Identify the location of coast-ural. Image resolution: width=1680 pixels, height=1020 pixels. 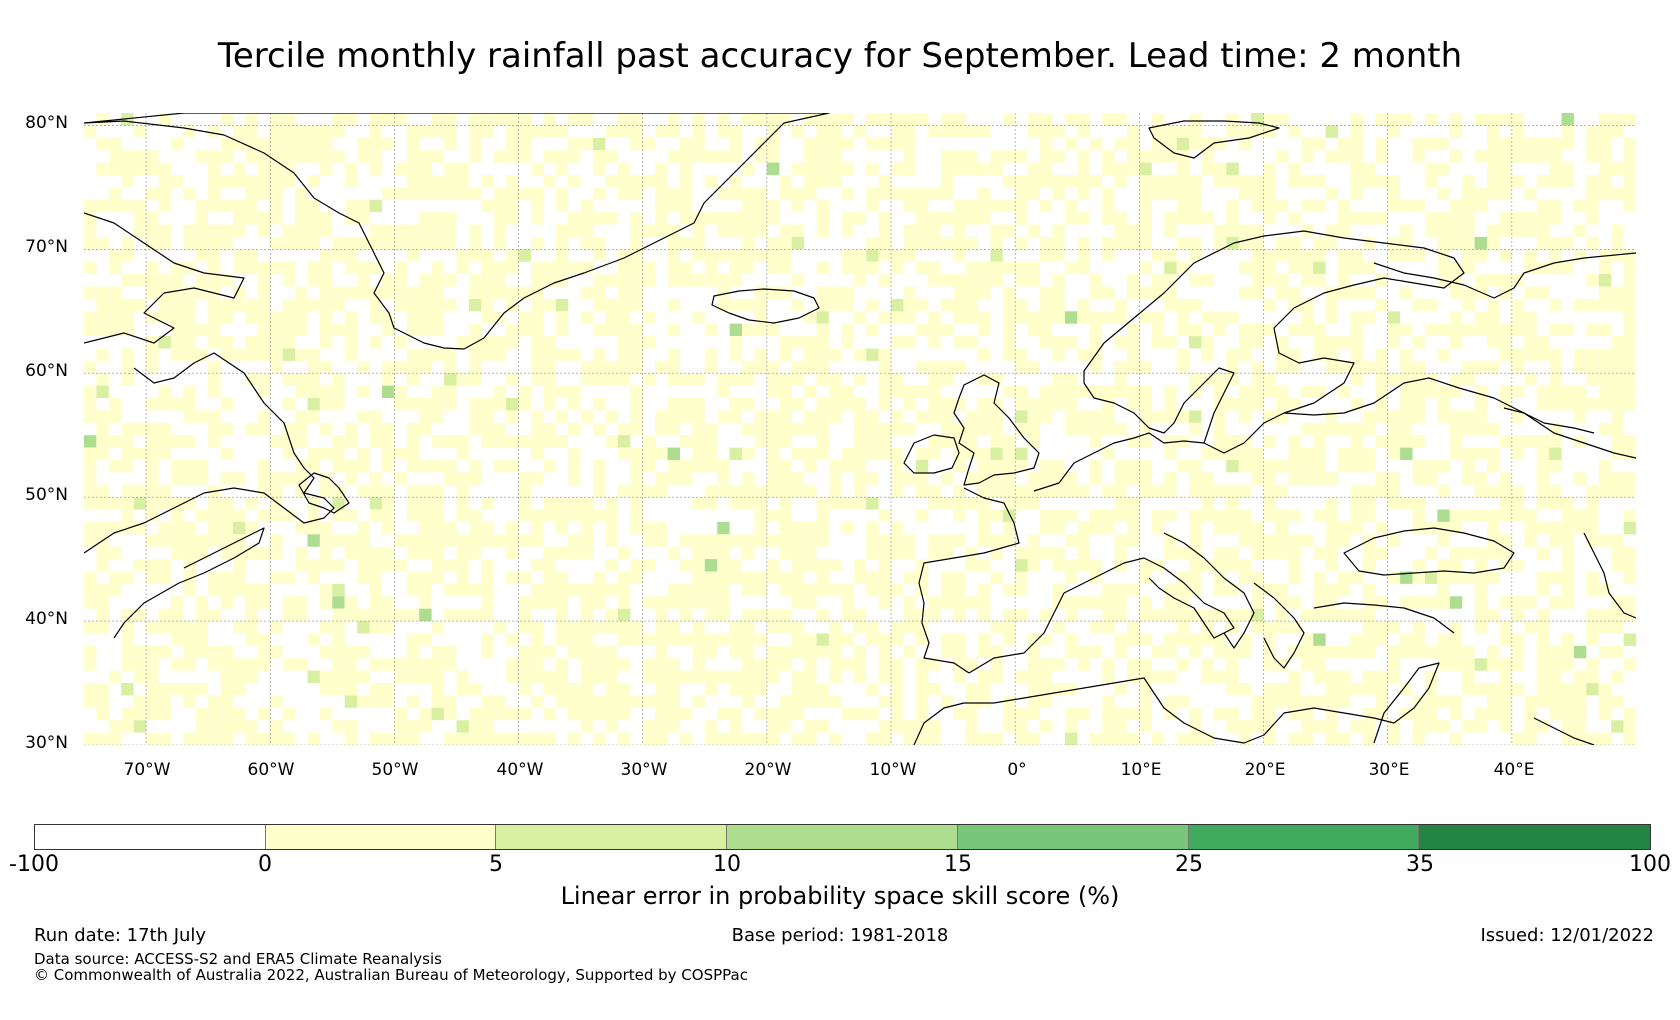
(1549, 420).